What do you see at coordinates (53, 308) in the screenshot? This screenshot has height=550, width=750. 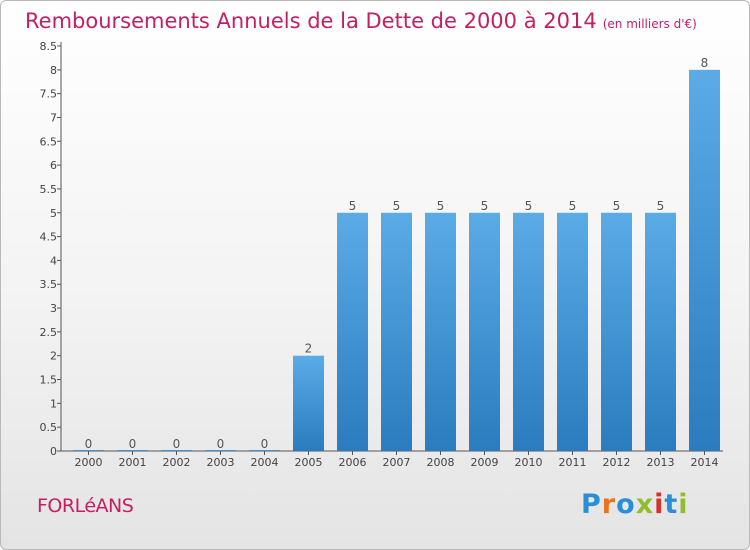 I see `y-tick-label: 3` at bounding box center [53, 308].